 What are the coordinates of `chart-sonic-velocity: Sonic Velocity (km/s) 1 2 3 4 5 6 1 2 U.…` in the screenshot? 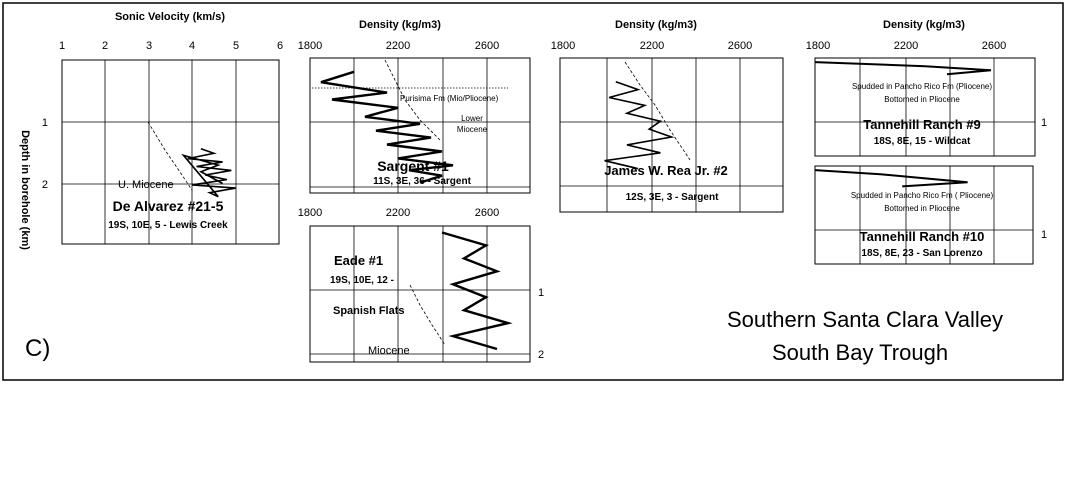 It's located at (162, 128).